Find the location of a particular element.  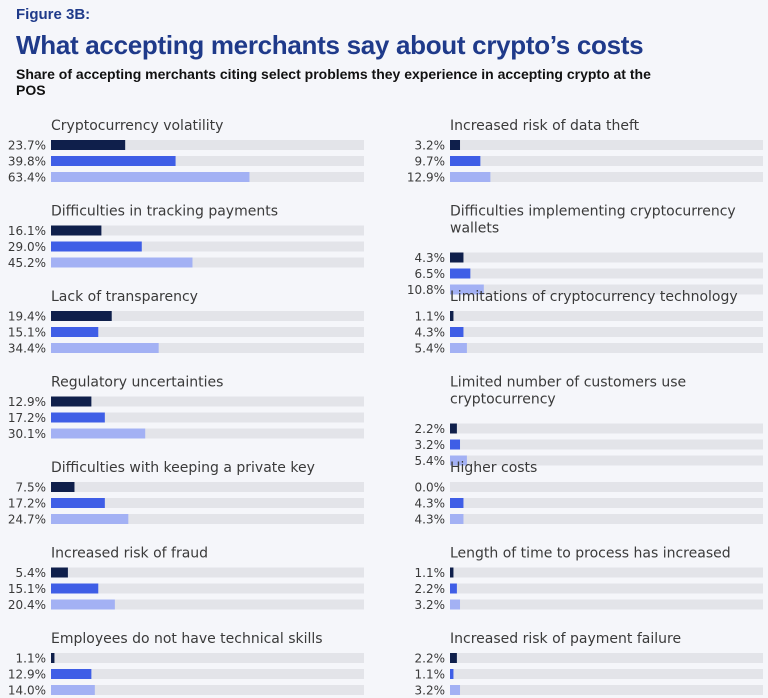

category-label: cryptocurrency is located at coordinates (503, 400).